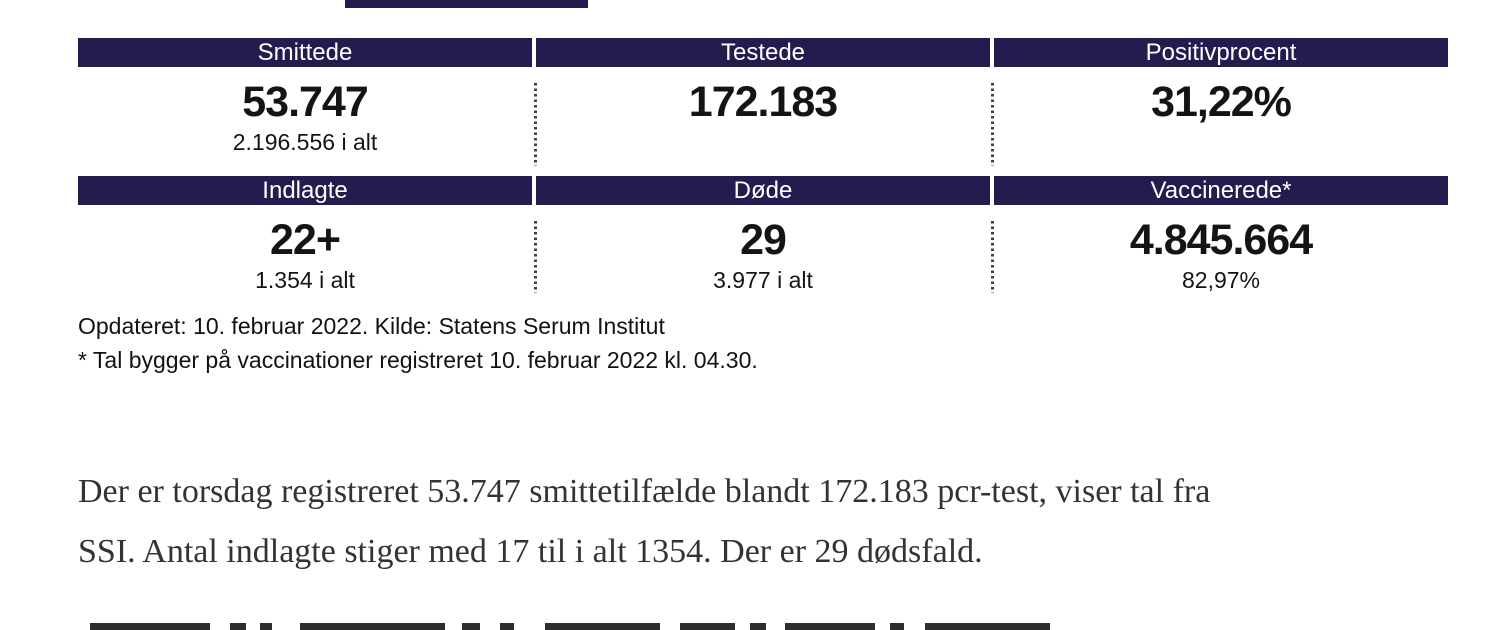 Image resolution: width=1500 pixels, height=630 pixels. I want to click on cropped-text-bottom, so click(575, 626).